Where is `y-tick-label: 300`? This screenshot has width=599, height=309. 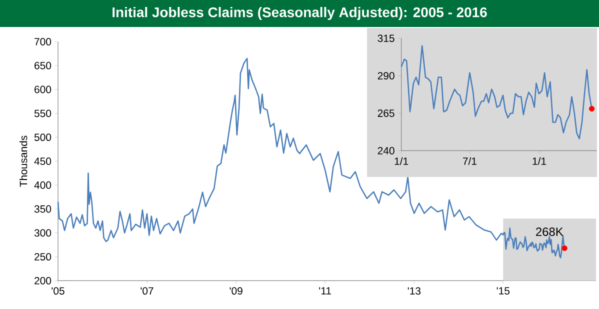 y-tick-label: 300 is located at coordinates (43, 233).